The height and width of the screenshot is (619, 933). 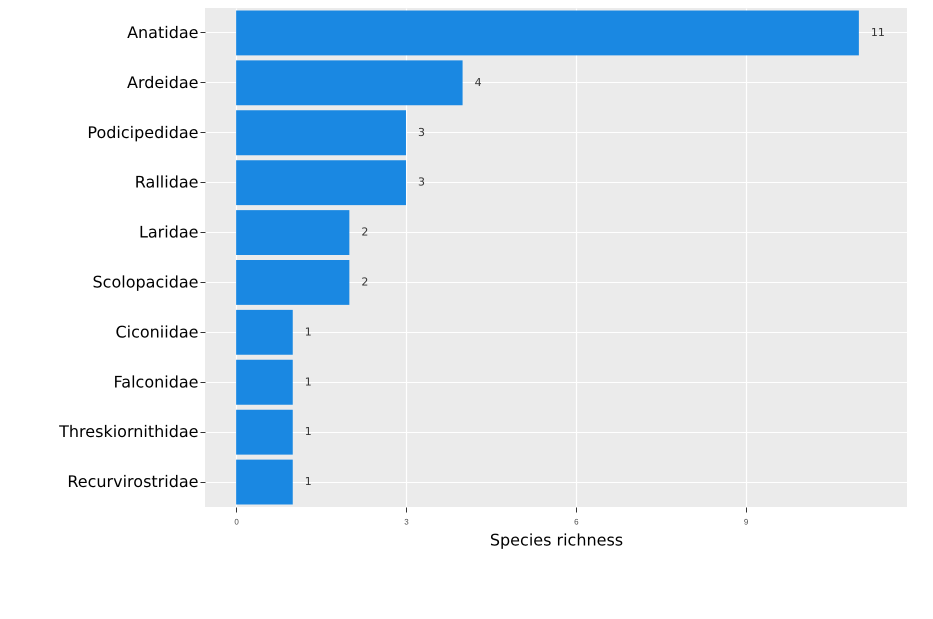 What do you see at coordinates (407, 522) in the screenshot?
I see `x-tick-label: 3` at bounding box center [407, 522].